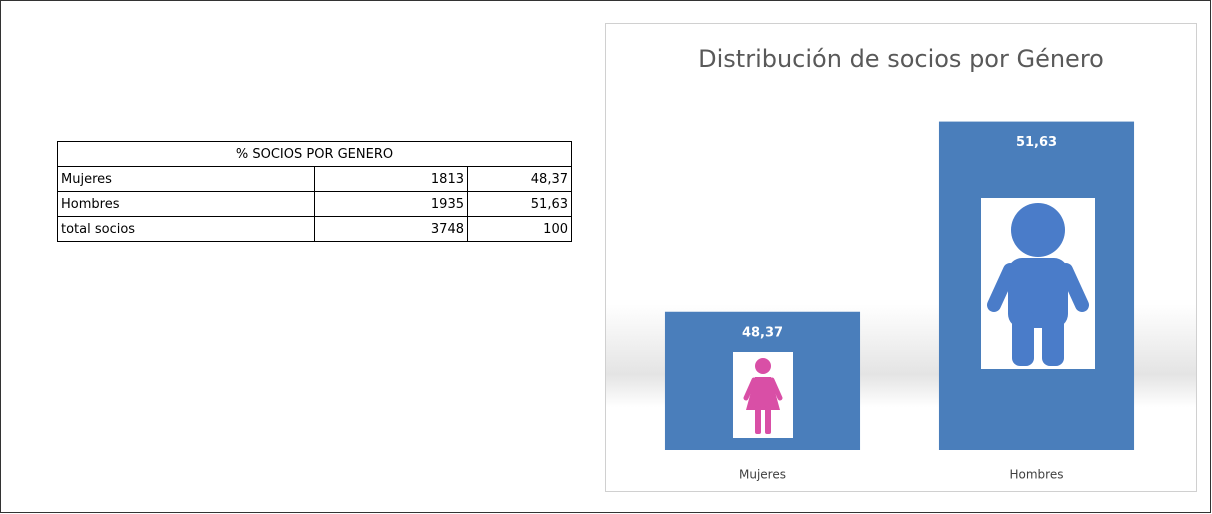 This screenshot has height=514, width=1212. I want to click on cell: total socios, so click(186, 229).